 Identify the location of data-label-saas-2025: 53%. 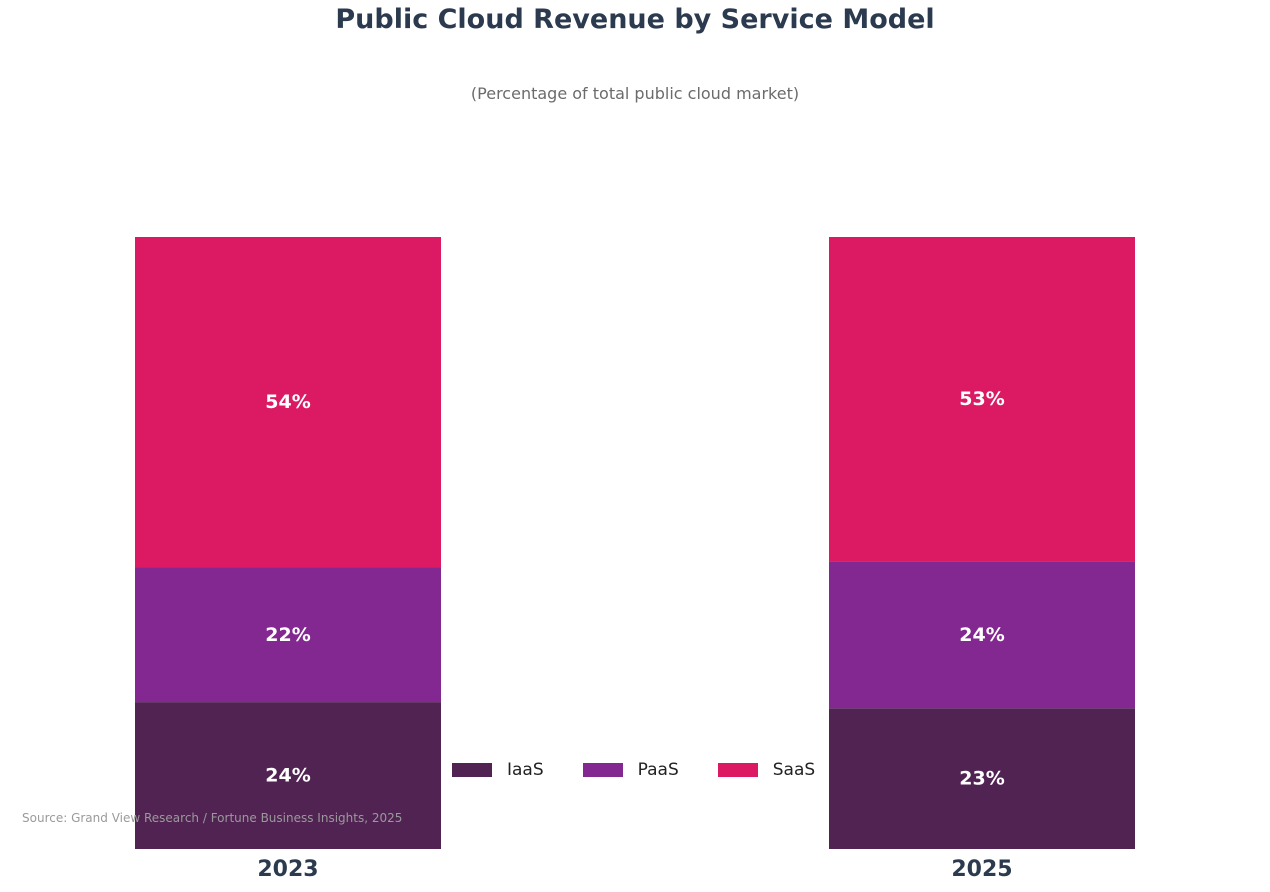
(981, 399).